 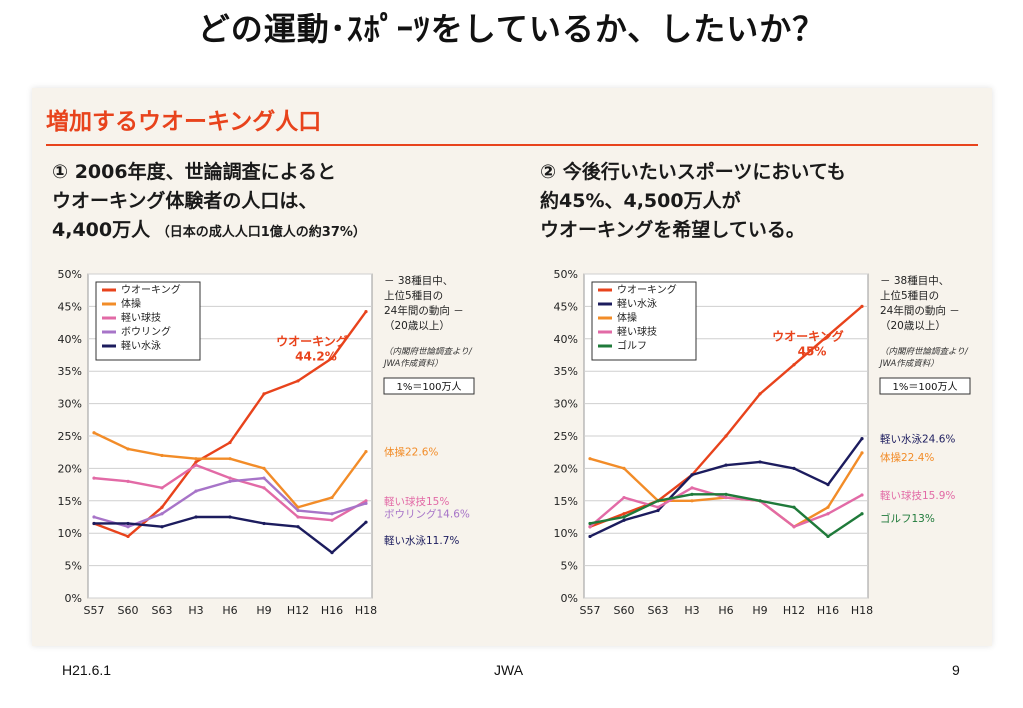 I want to click on end-label-golf: ゴルフ13%, so click(x=907, y=518).